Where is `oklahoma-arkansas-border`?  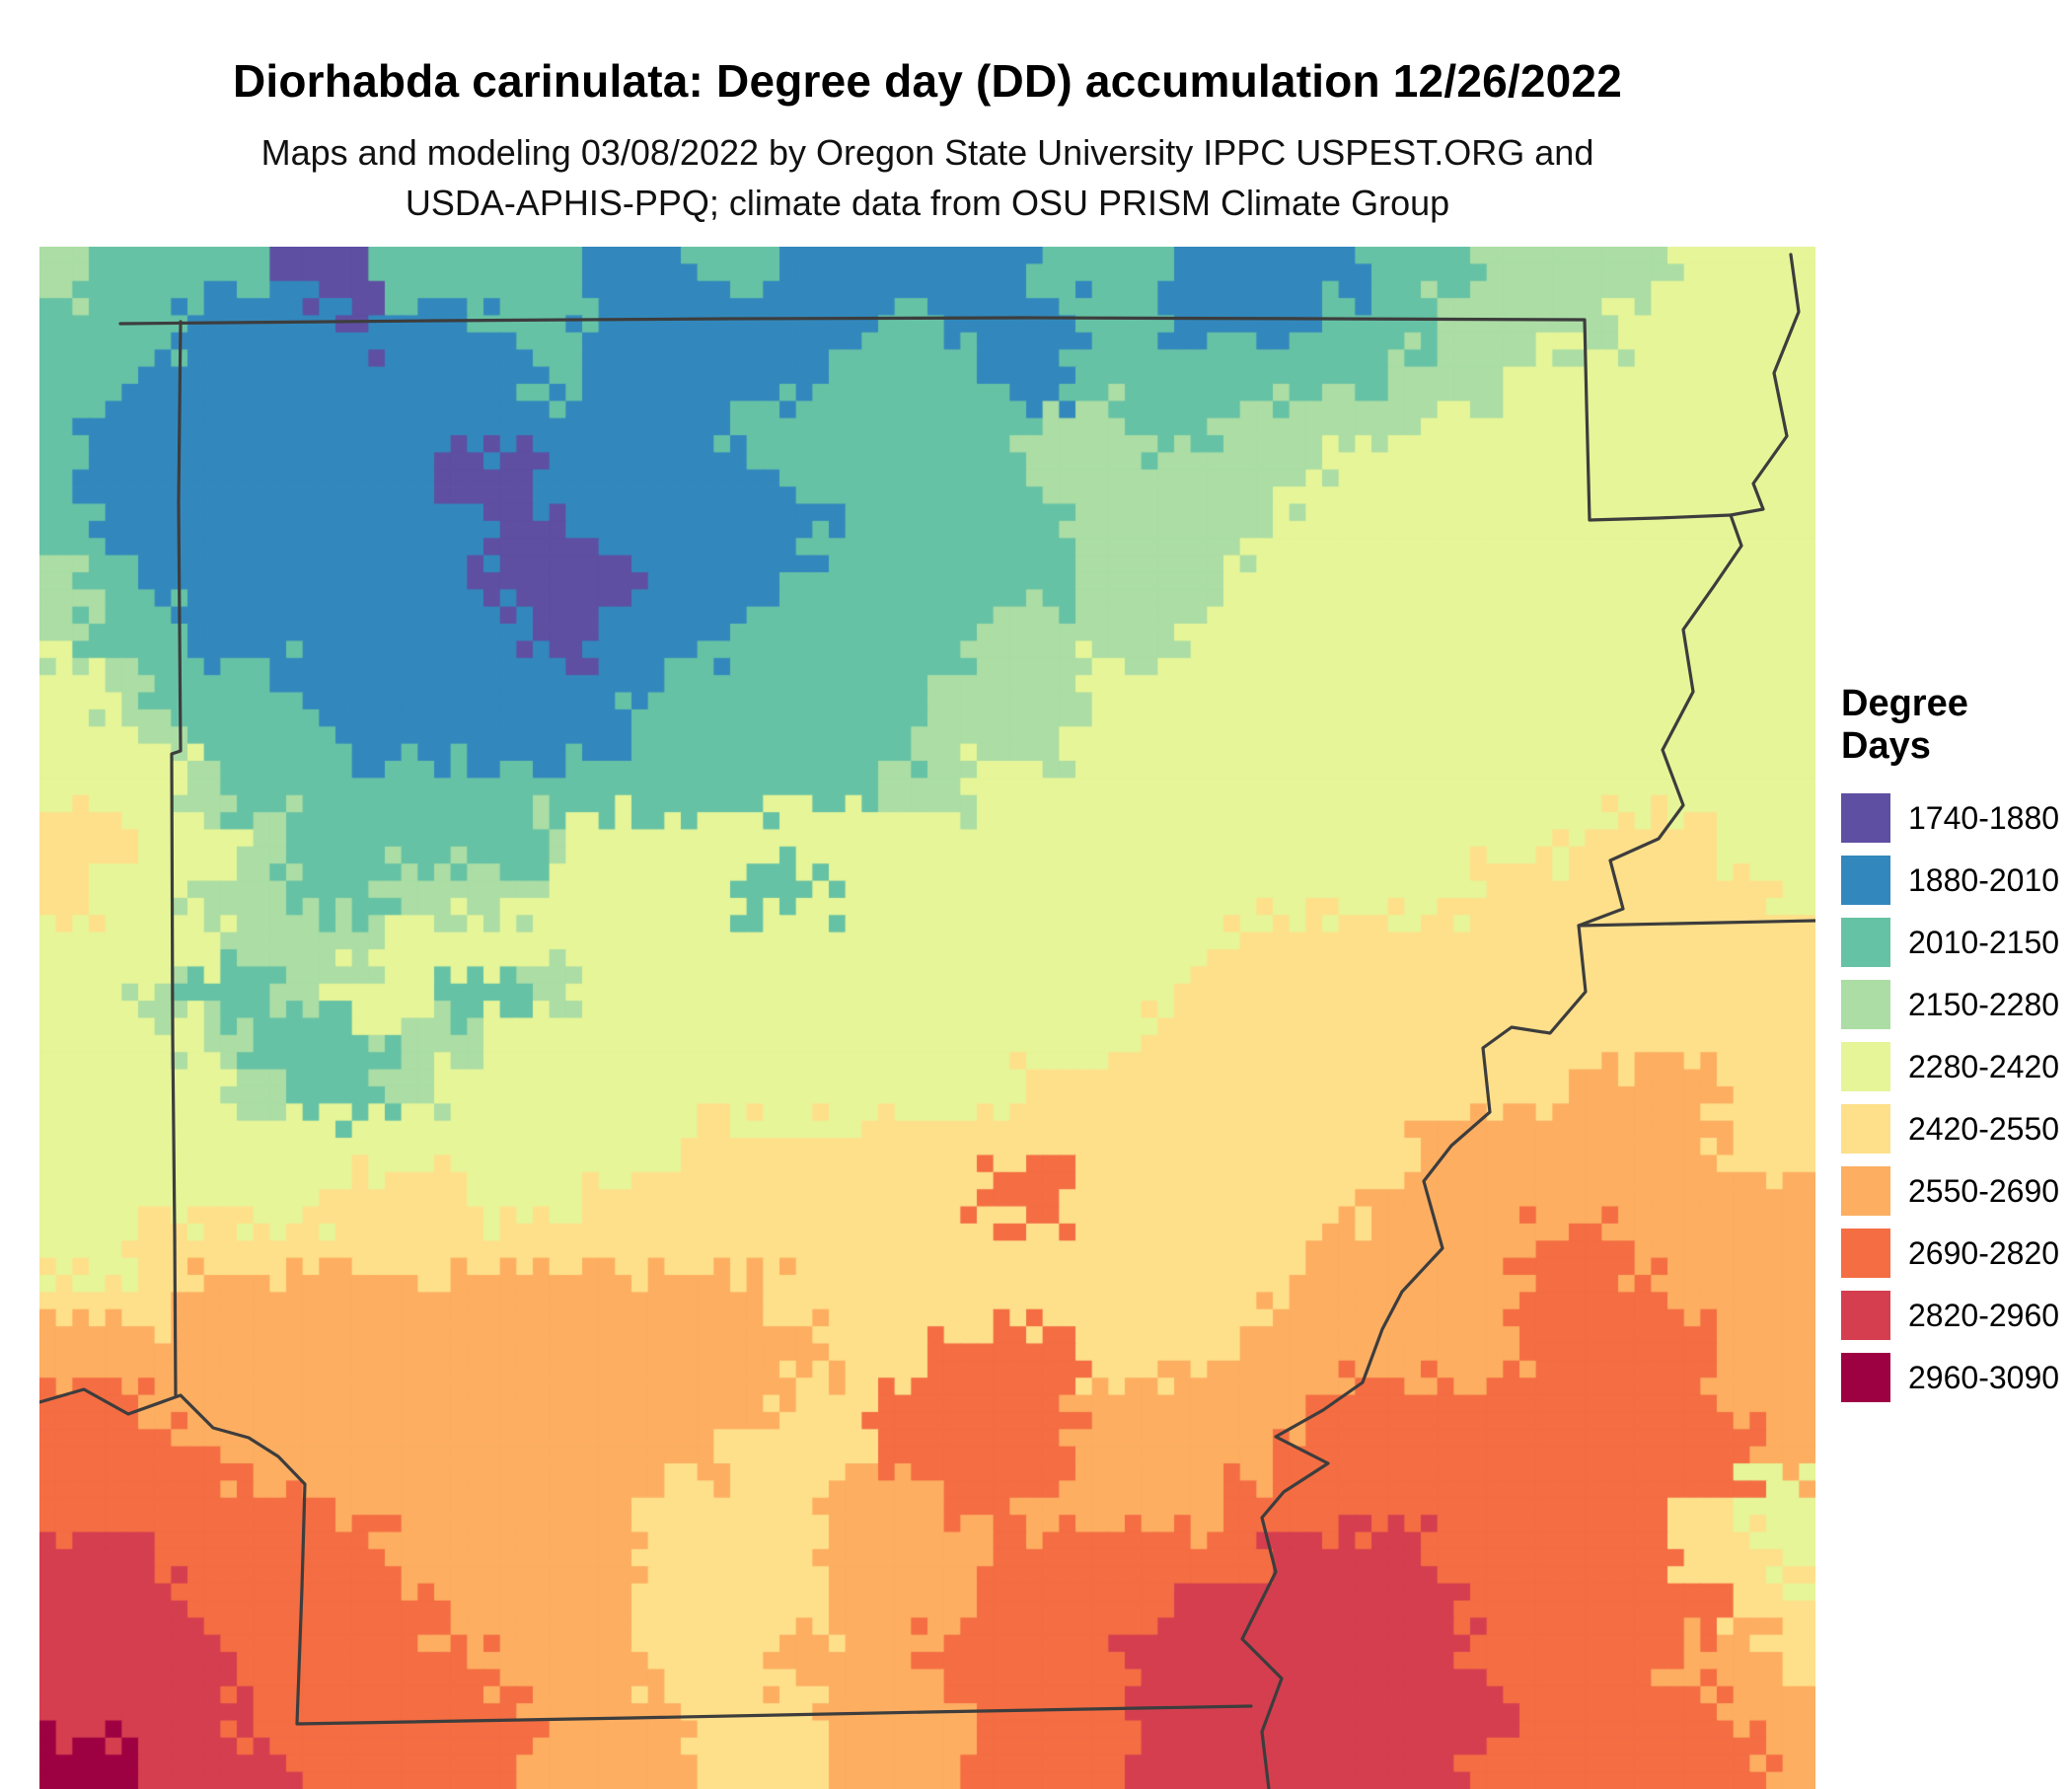 oklahoma-arkansas-border is located at coordinates (177, 859).